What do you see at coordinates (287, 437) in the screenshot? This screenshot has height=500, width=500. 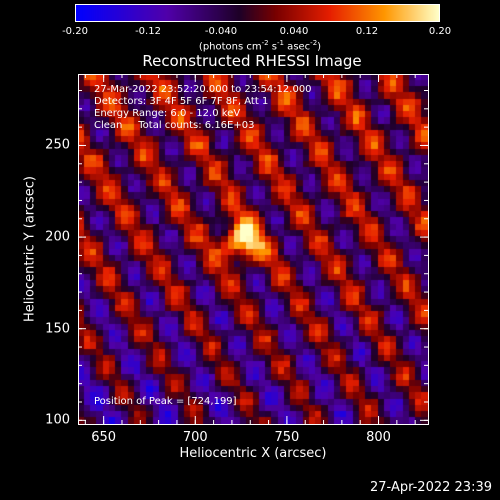 I see `x-tick-label: 750` at bounding box center [287, 437].